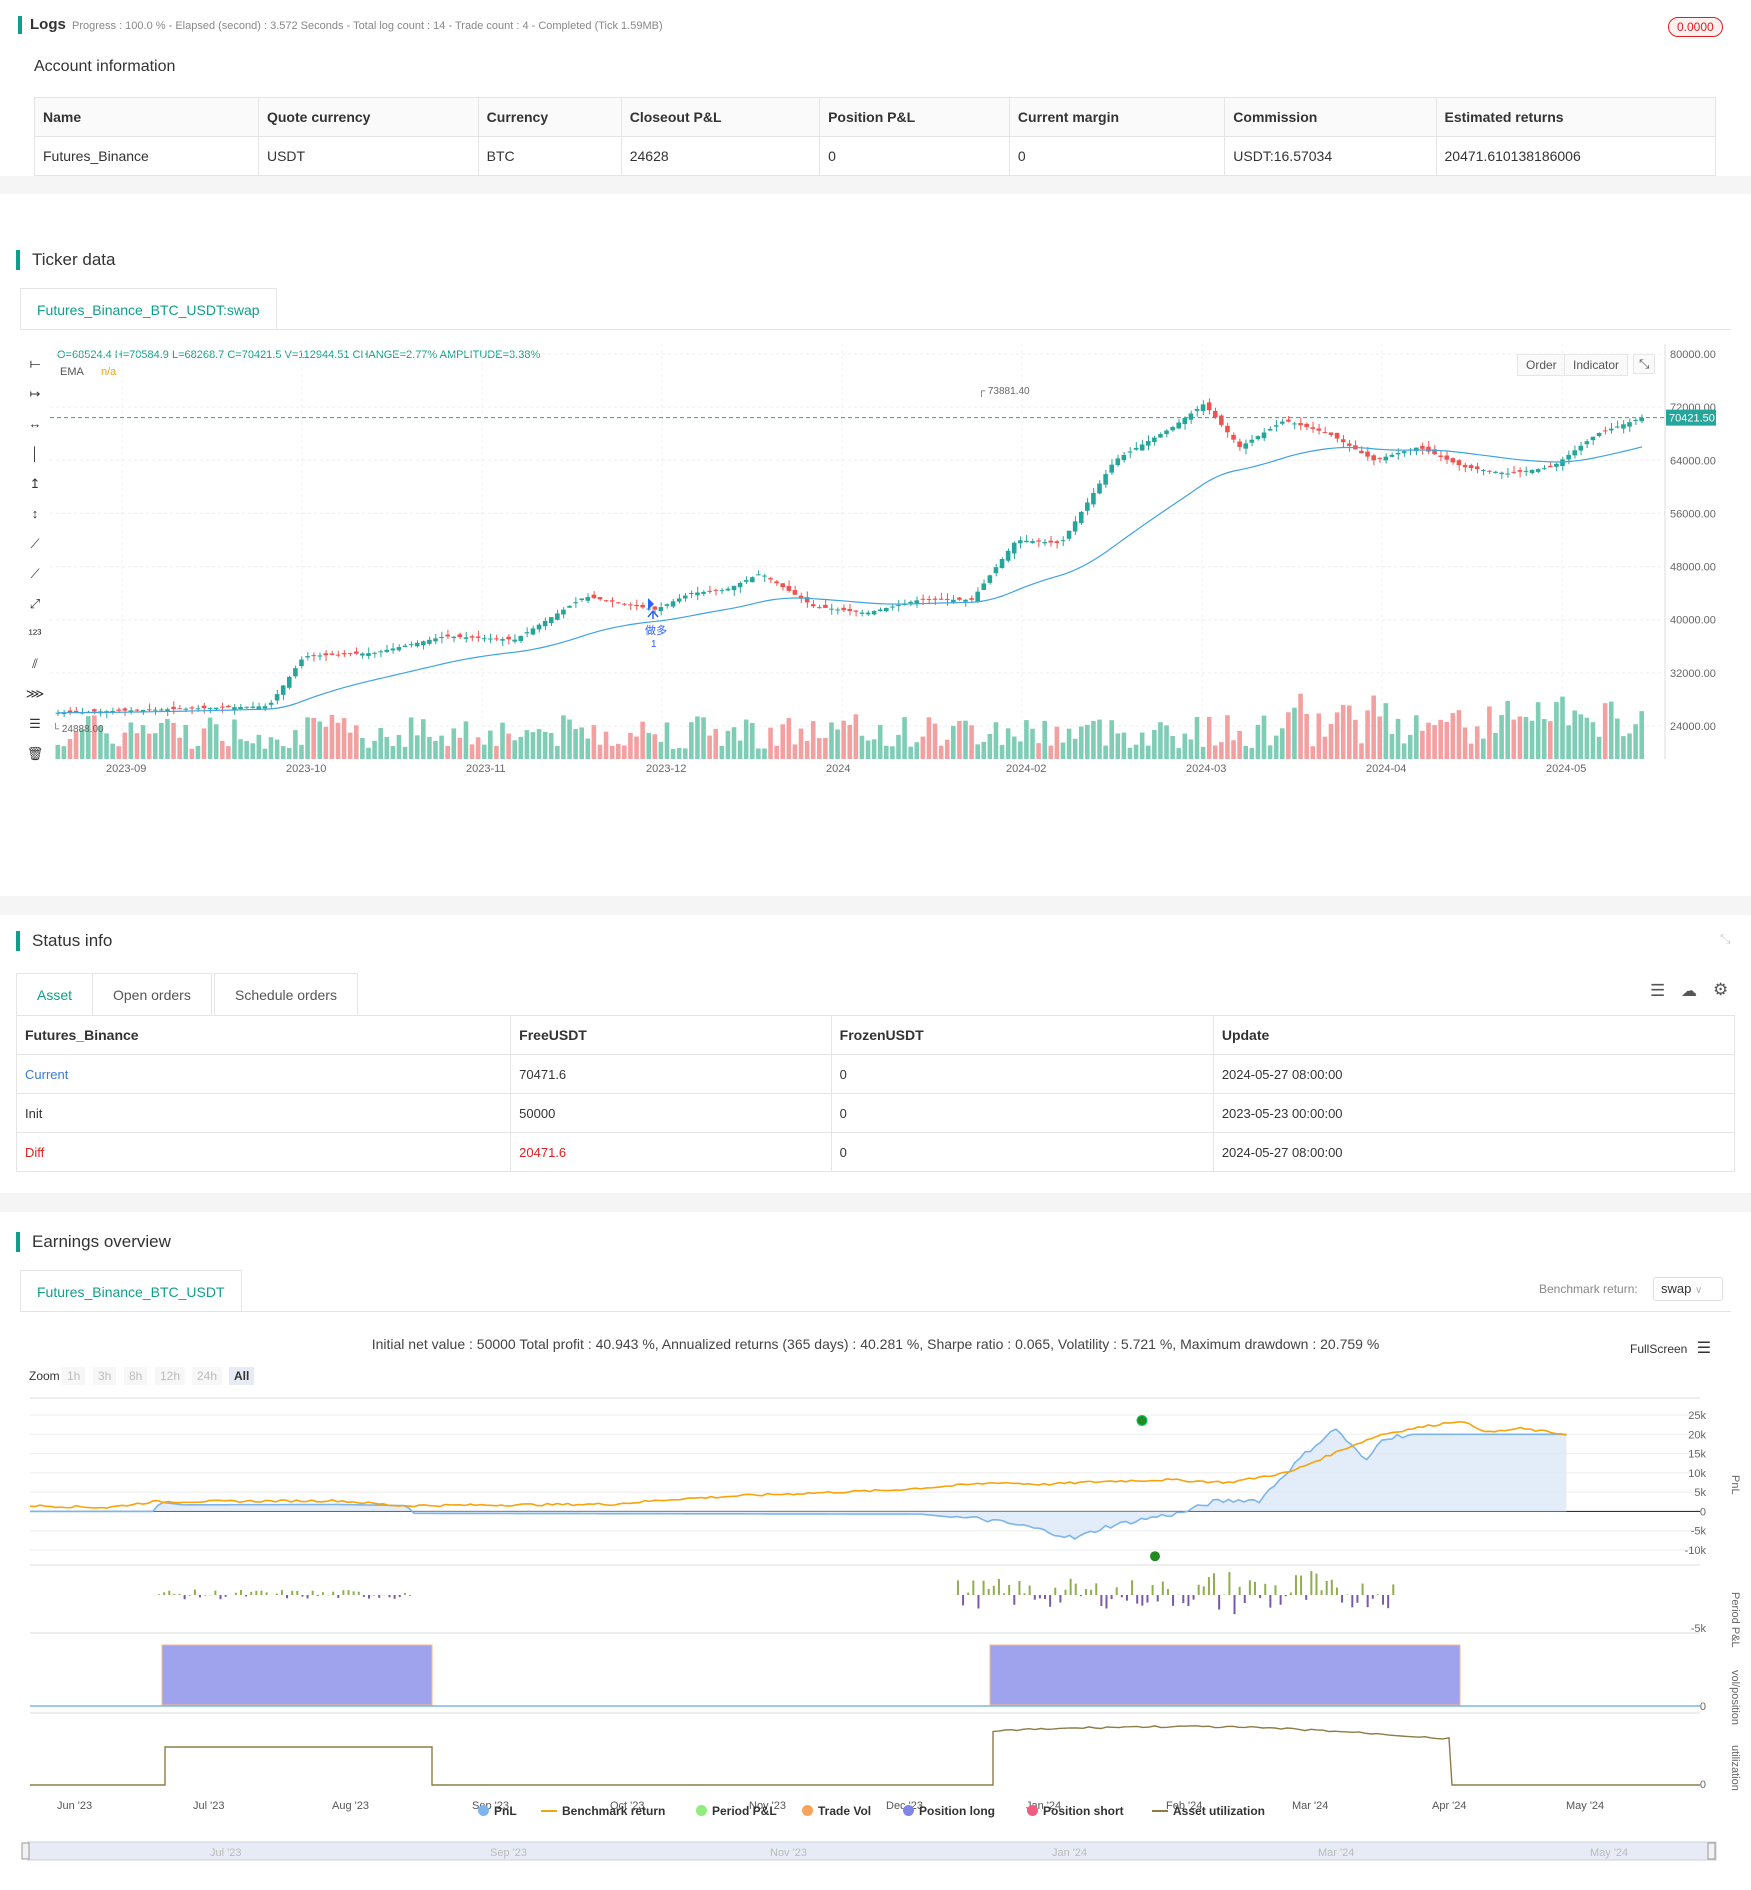 This screenshot has width=1751, height=1890. I want to click on horizontal-segment-icon: ↔, so click(35, 423).